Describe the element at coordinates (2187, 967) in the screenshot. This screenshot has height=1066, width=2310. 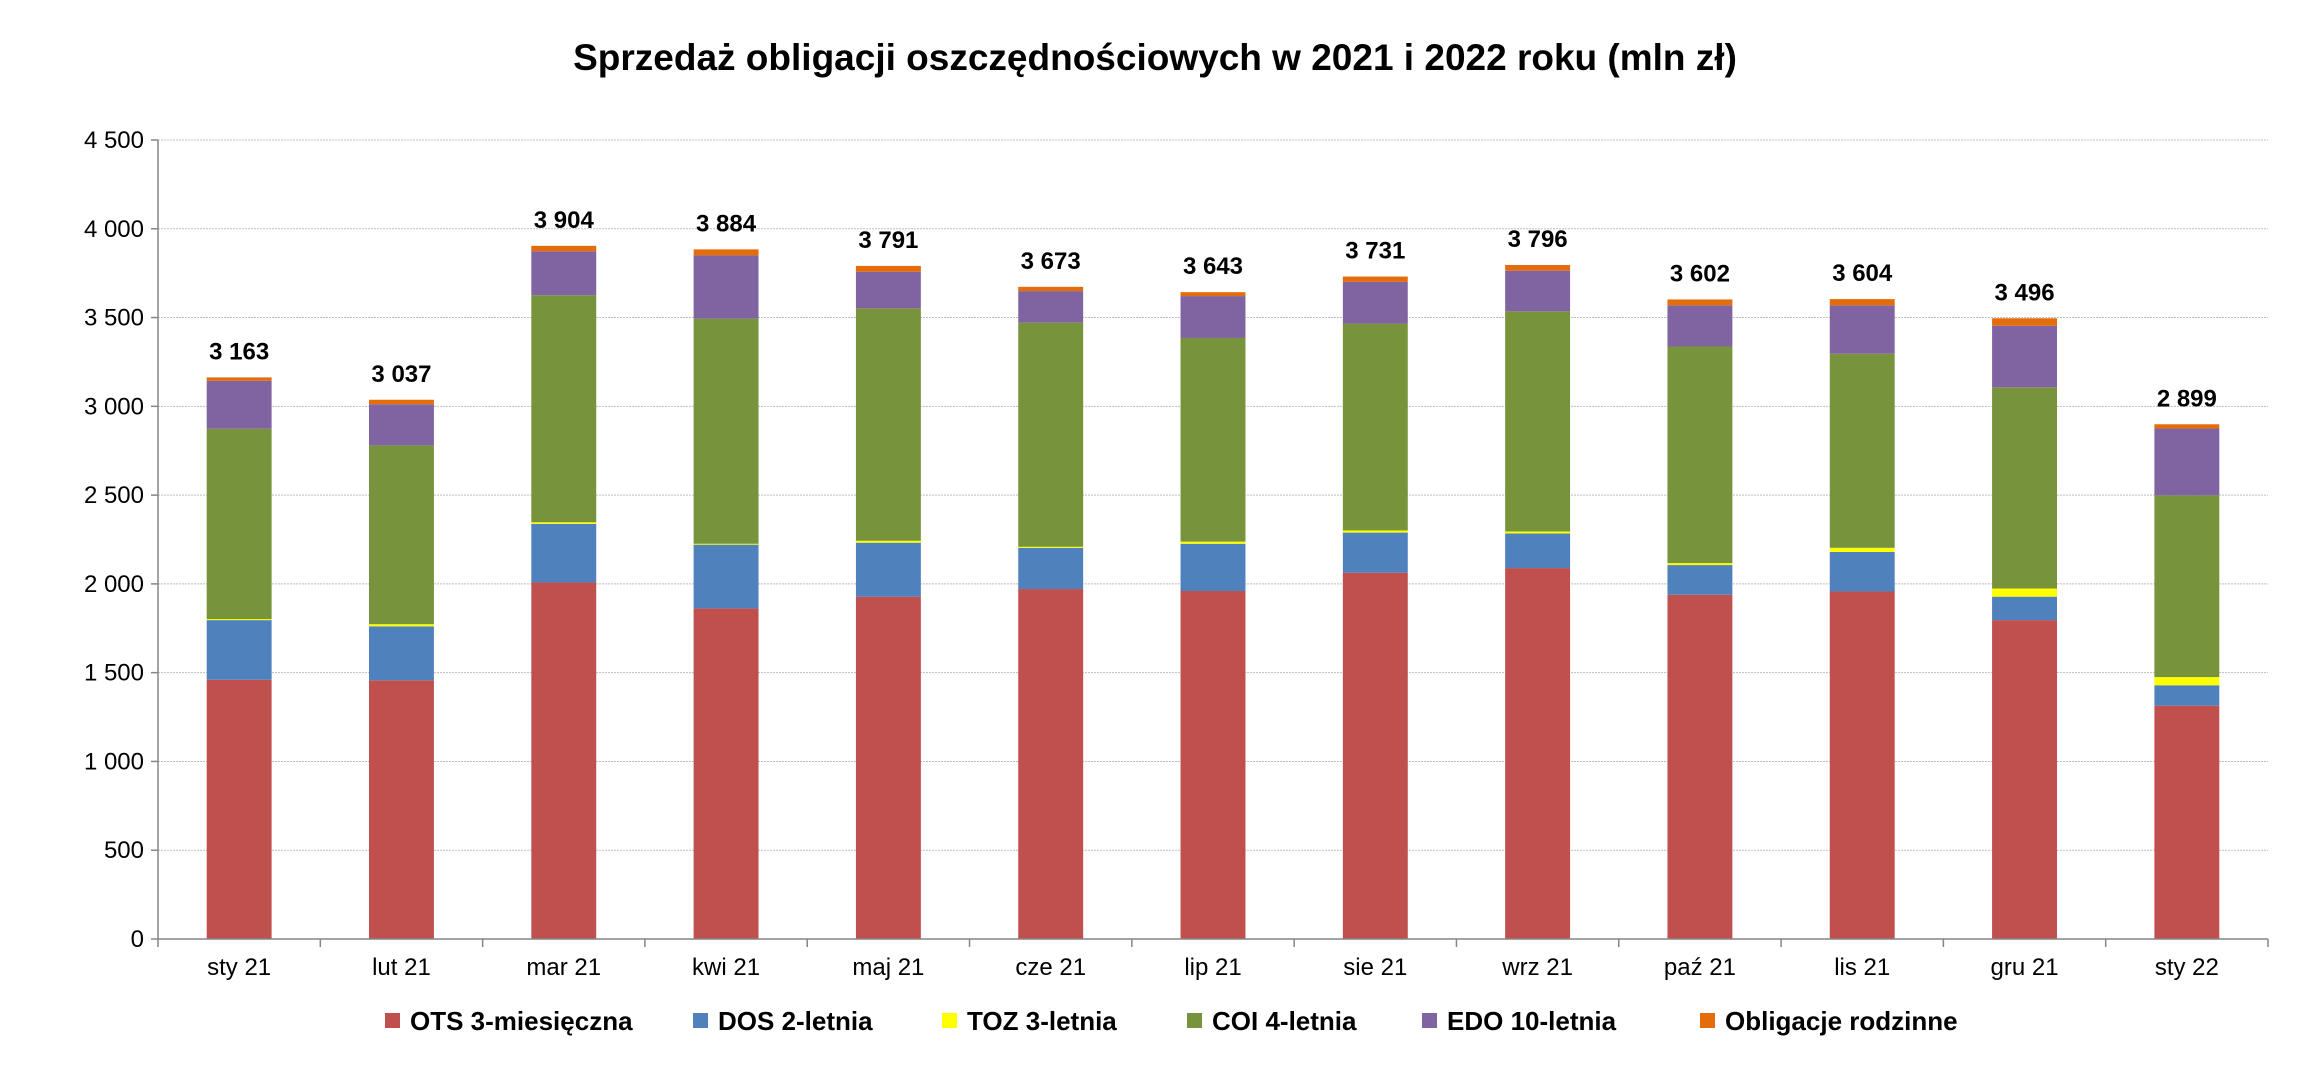
I see `x-tick-label: sty 22` at that location.